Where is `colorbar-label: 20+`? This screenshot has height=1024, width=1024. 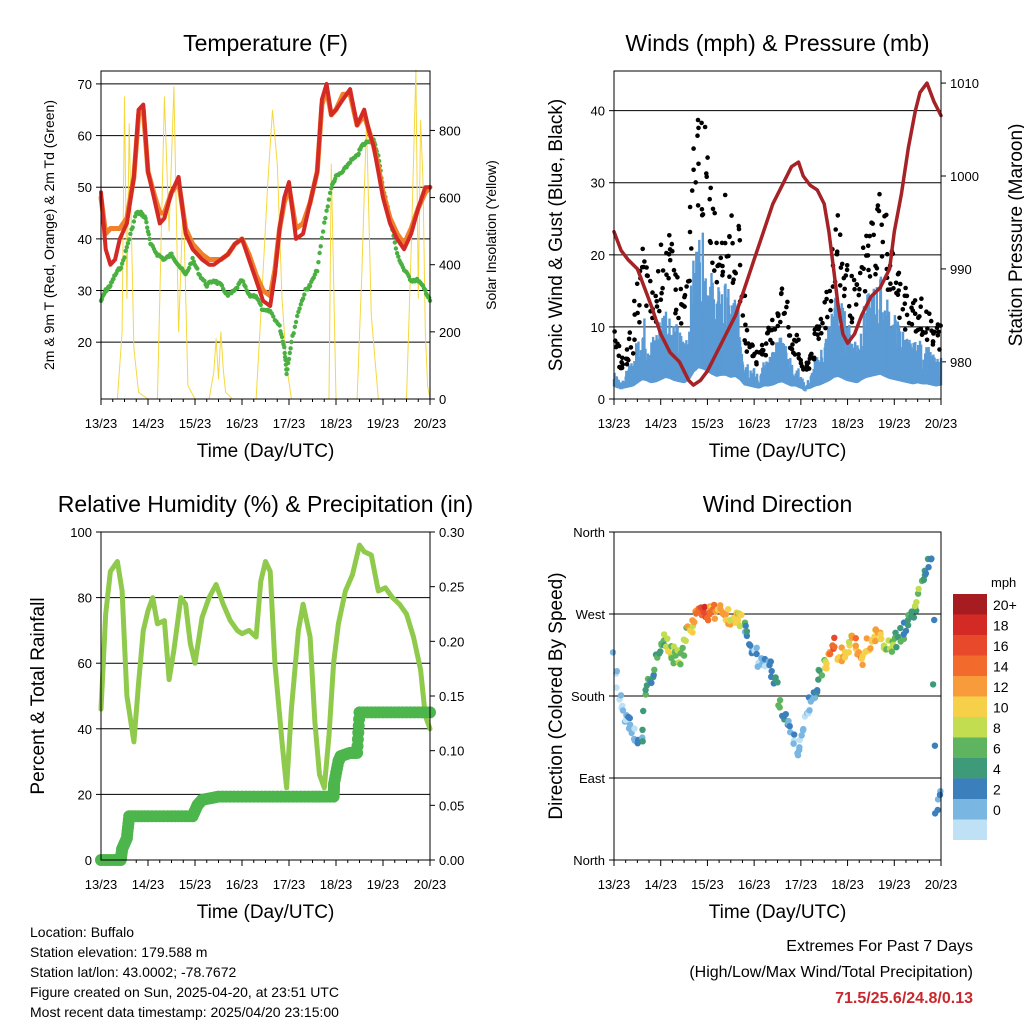 colorbar-label: 20+ is located at coordinates (1005, 605).